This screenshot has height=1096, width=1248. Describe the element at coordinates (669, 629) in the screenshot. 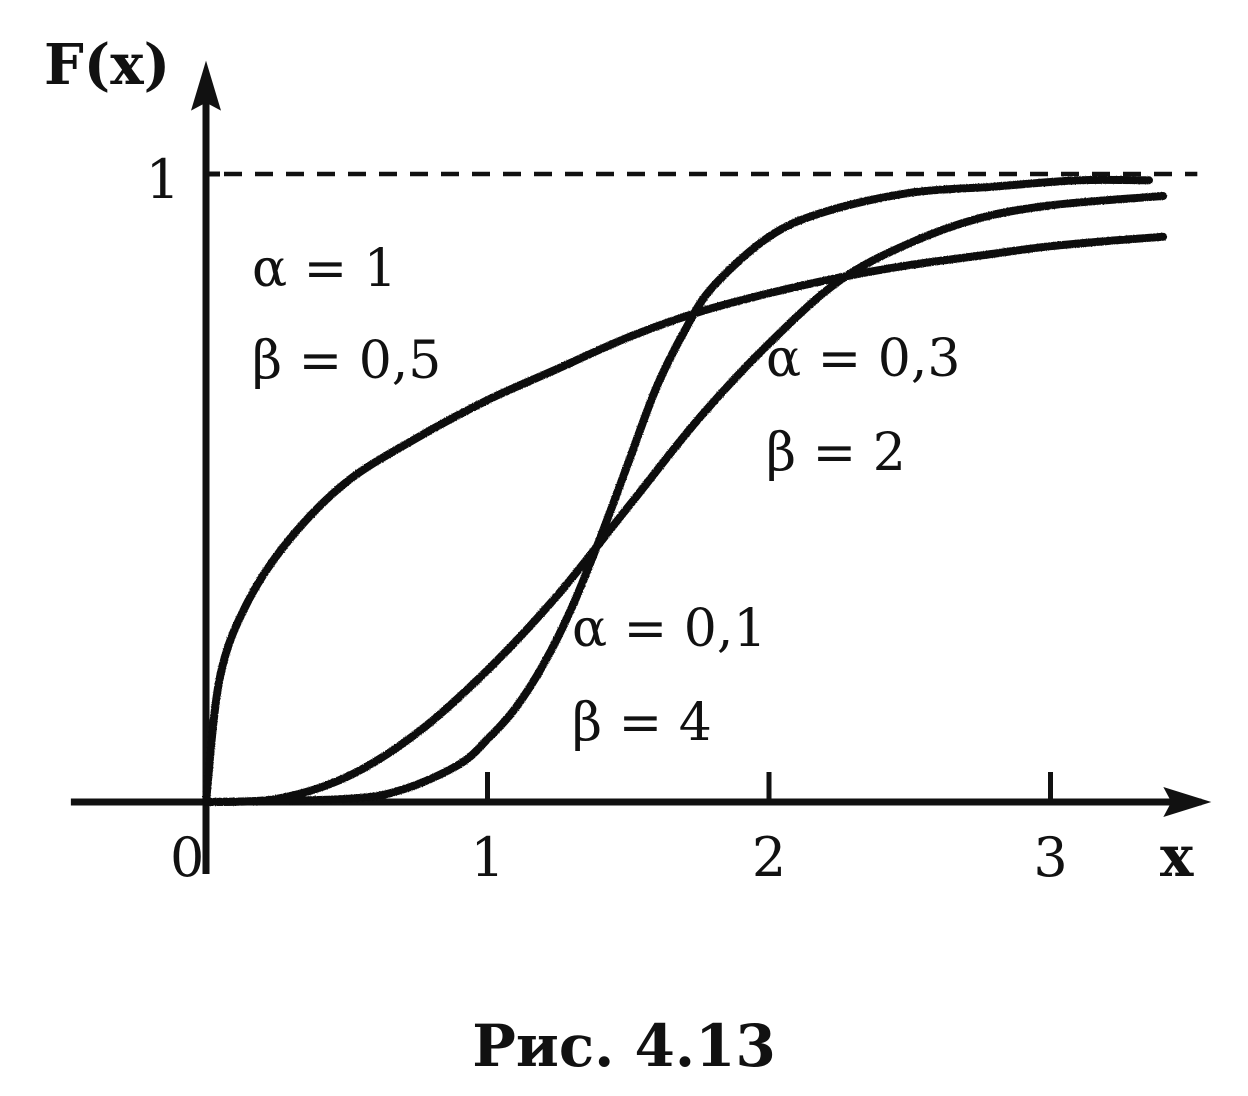

I see `series-3-alpha-label: α = 0,1` at that location.